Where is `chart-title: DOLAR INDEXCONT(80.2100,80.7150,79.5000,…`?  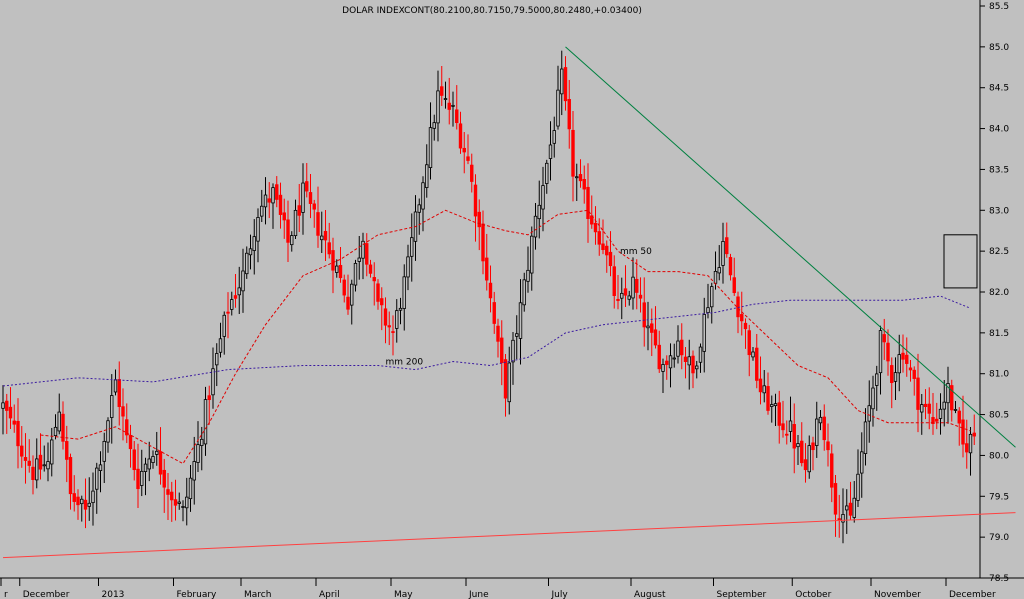
chart-title: DOLAR INDEXCONT(80.2100,80.7150,79.5000,… is located at coordinates (492, 11).